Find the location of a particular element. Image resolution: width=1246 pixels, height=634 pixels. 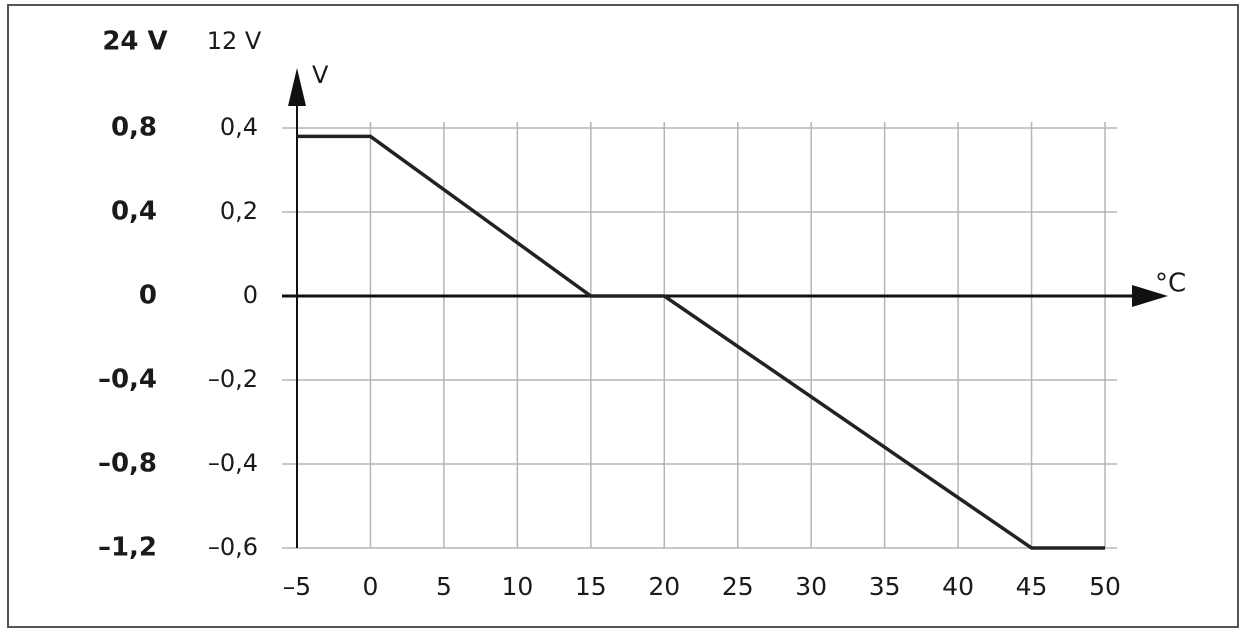

y2-axis-label: 24 V is located at coordinates (134, 42).